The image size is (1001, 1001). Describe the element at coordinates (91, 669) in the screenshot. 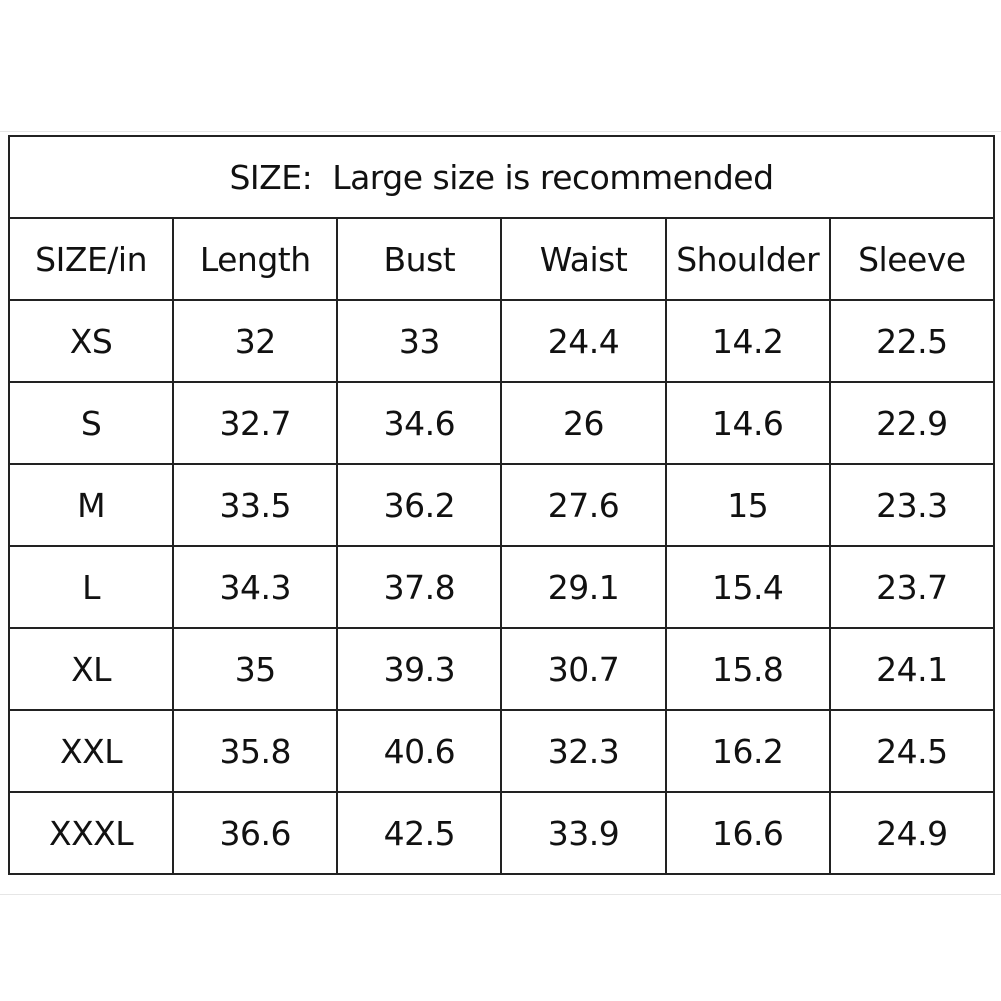

I see `cell: XL` at that location.